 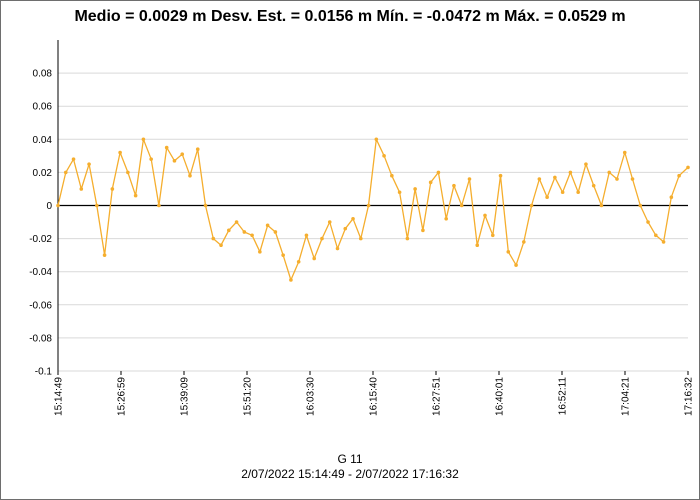 I want to click on y-tick-label: -0.02, so click(x=40, y=239).